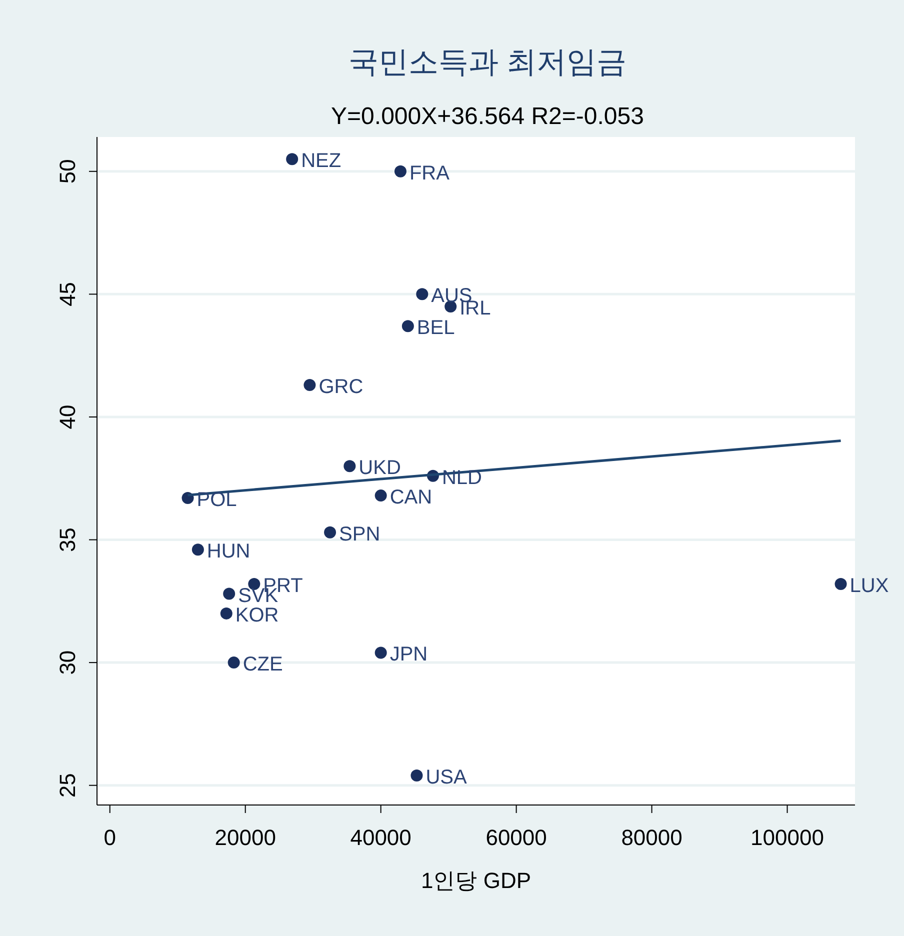  I want to click on y-tick-label: 50, so click(67, 171).